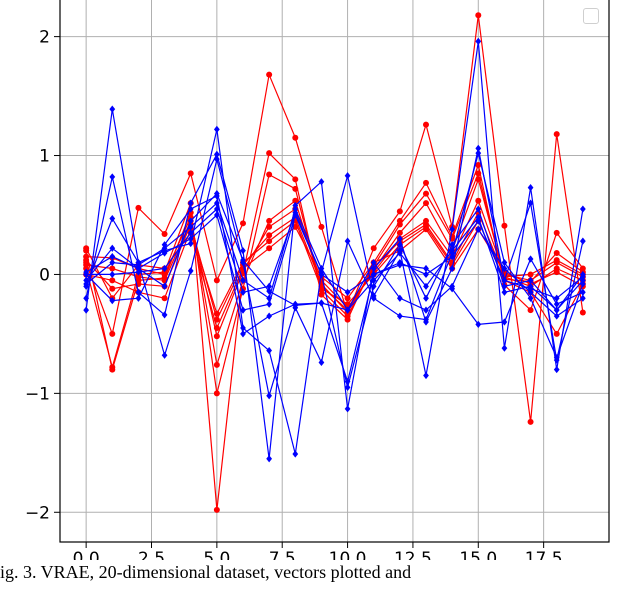 This screenshot has width=640, height=595. Describe the element at coordinates (44, 157) in the screenshot. I see `y-tick-label: 1` at that location.